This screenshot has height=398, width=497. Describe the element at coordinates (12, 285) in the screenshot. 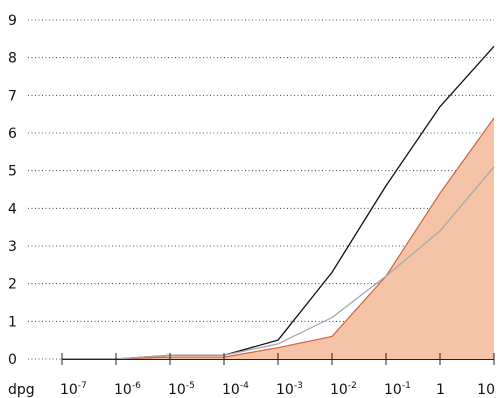

I see `y-tick-label: 2` at that location.